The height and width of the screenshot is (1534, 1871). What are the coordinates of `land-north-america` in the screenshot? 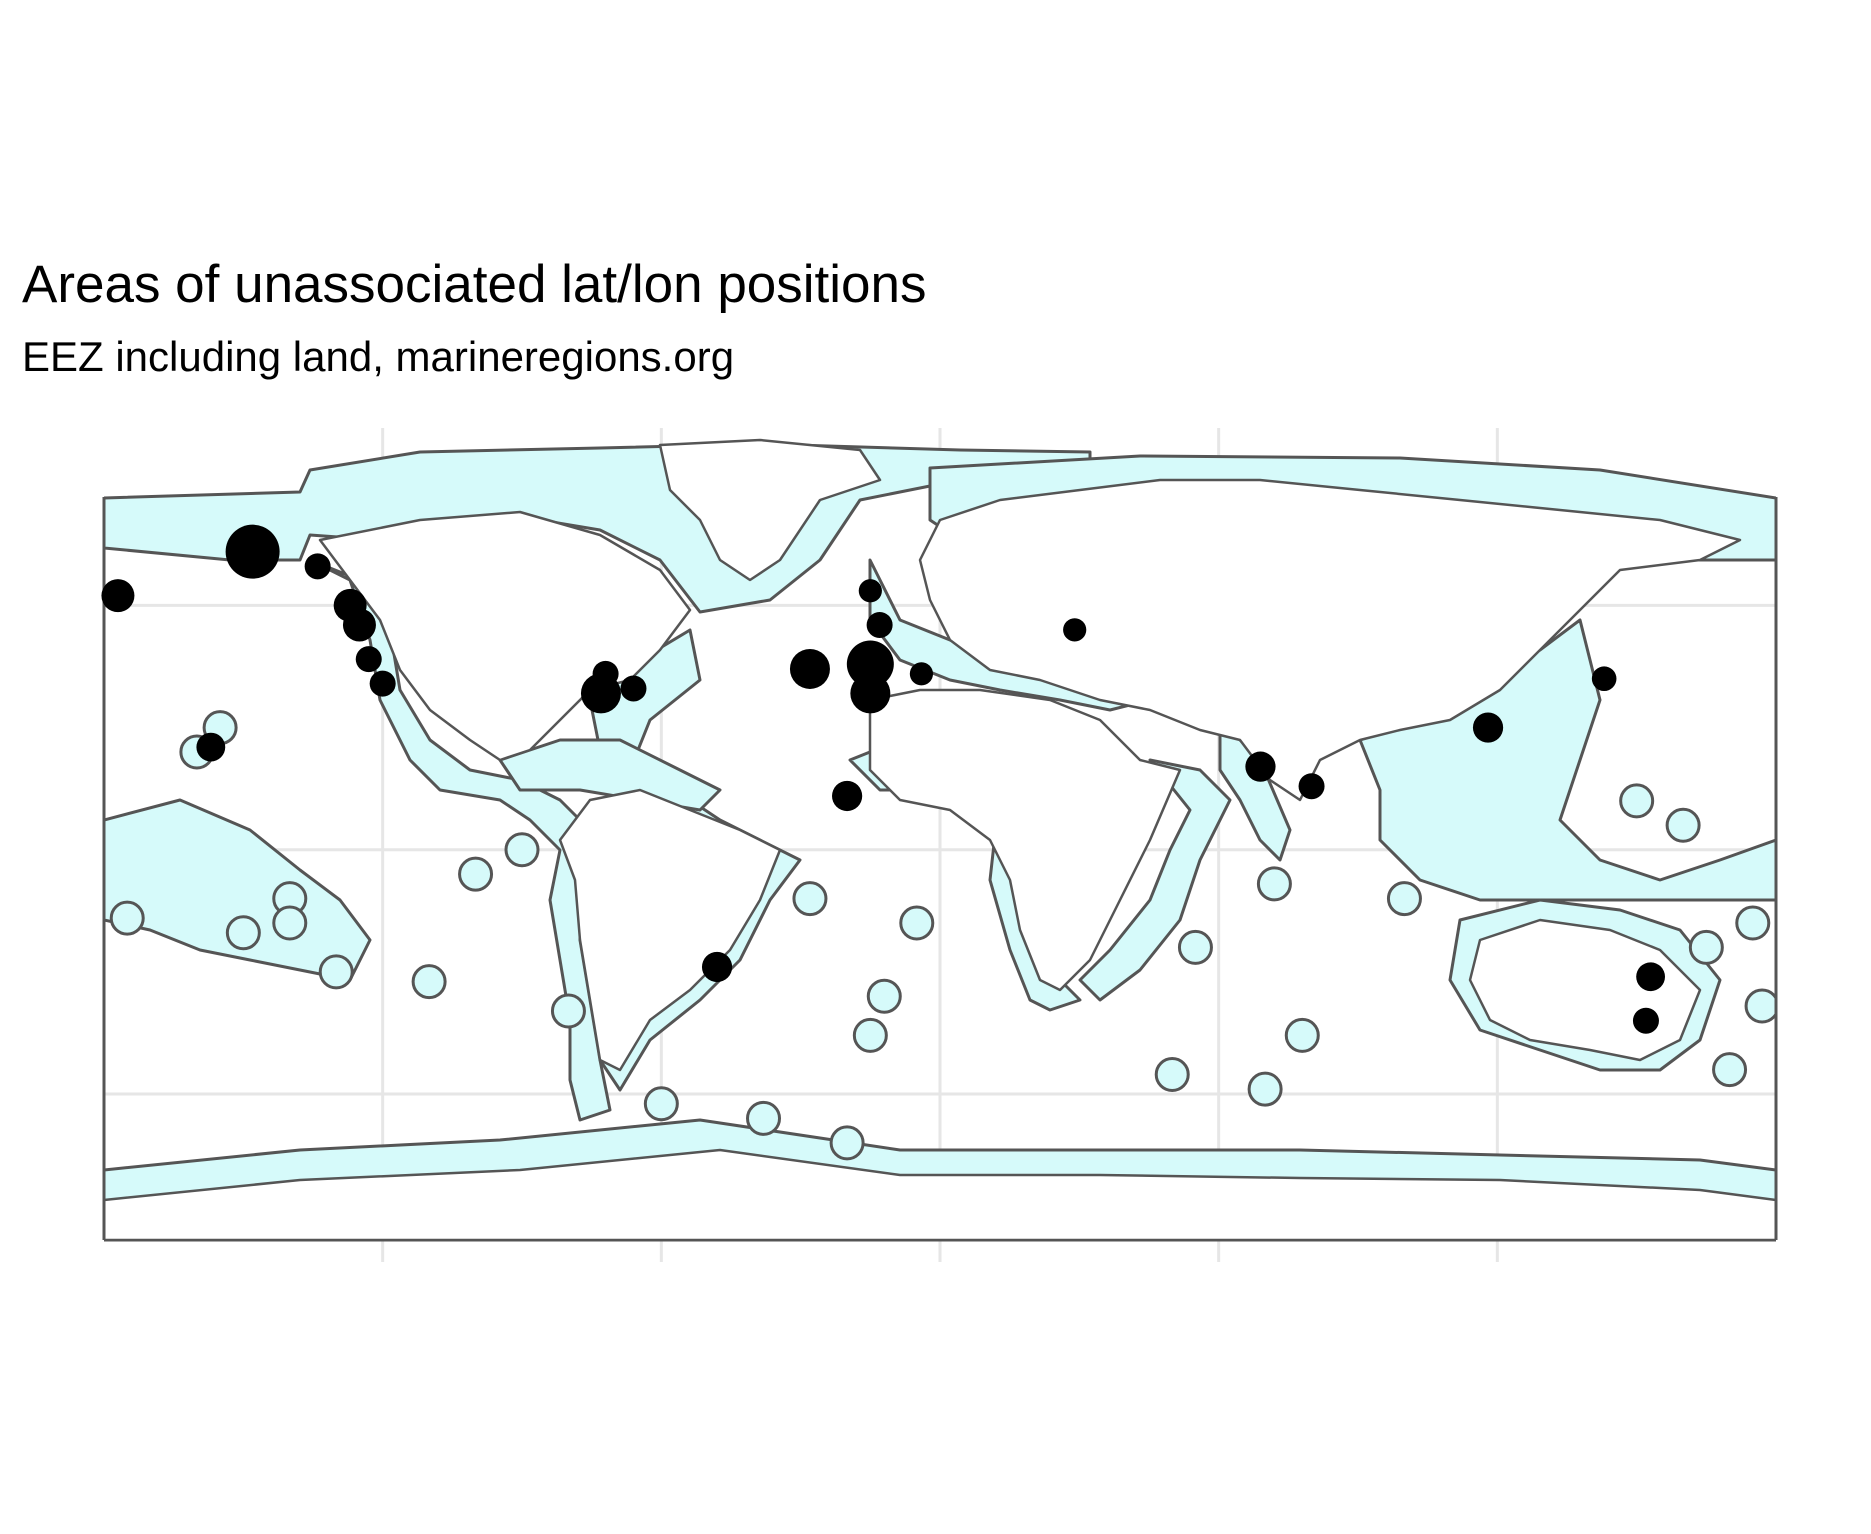 It's located at (505, 636).